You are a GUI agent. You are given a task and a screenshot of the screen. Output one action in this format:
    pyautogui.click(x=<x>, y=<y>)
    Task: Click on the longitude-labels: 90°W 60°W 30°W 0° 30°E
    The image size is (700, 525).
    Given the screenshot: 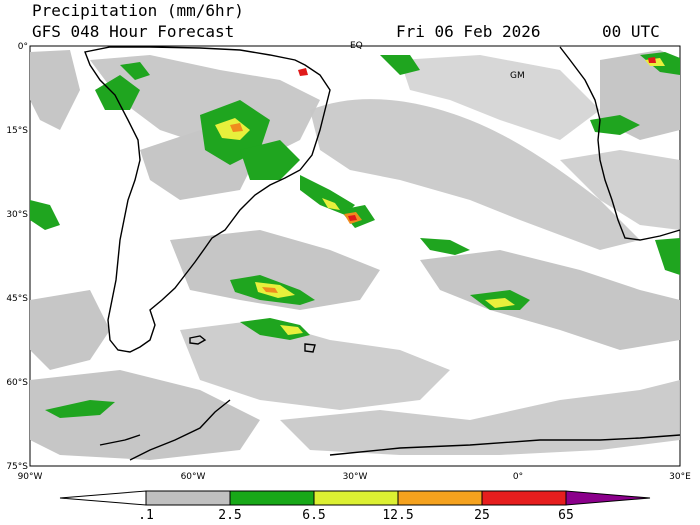 What is the action you would take?
    pyautogui.click(x=355, y=477)
    